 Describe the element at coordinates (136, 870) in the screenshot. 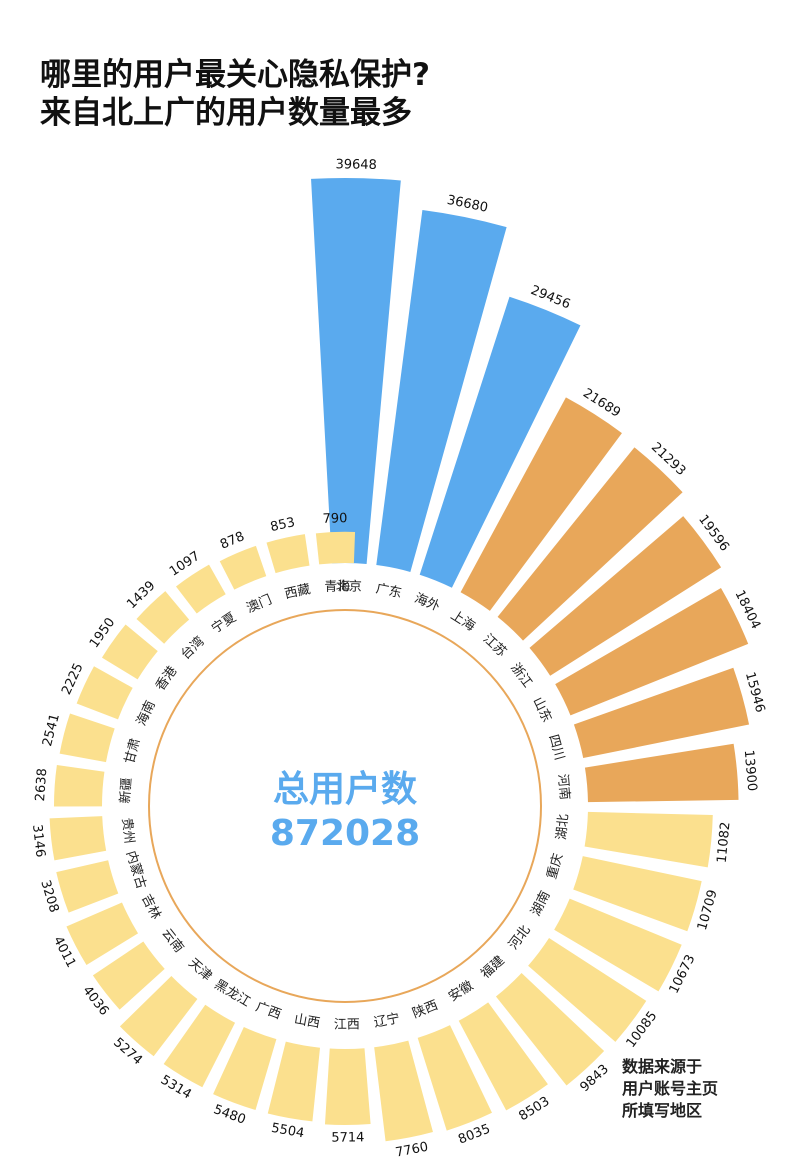

I see `category-label-内蒙古: 内蒙古` at that location.